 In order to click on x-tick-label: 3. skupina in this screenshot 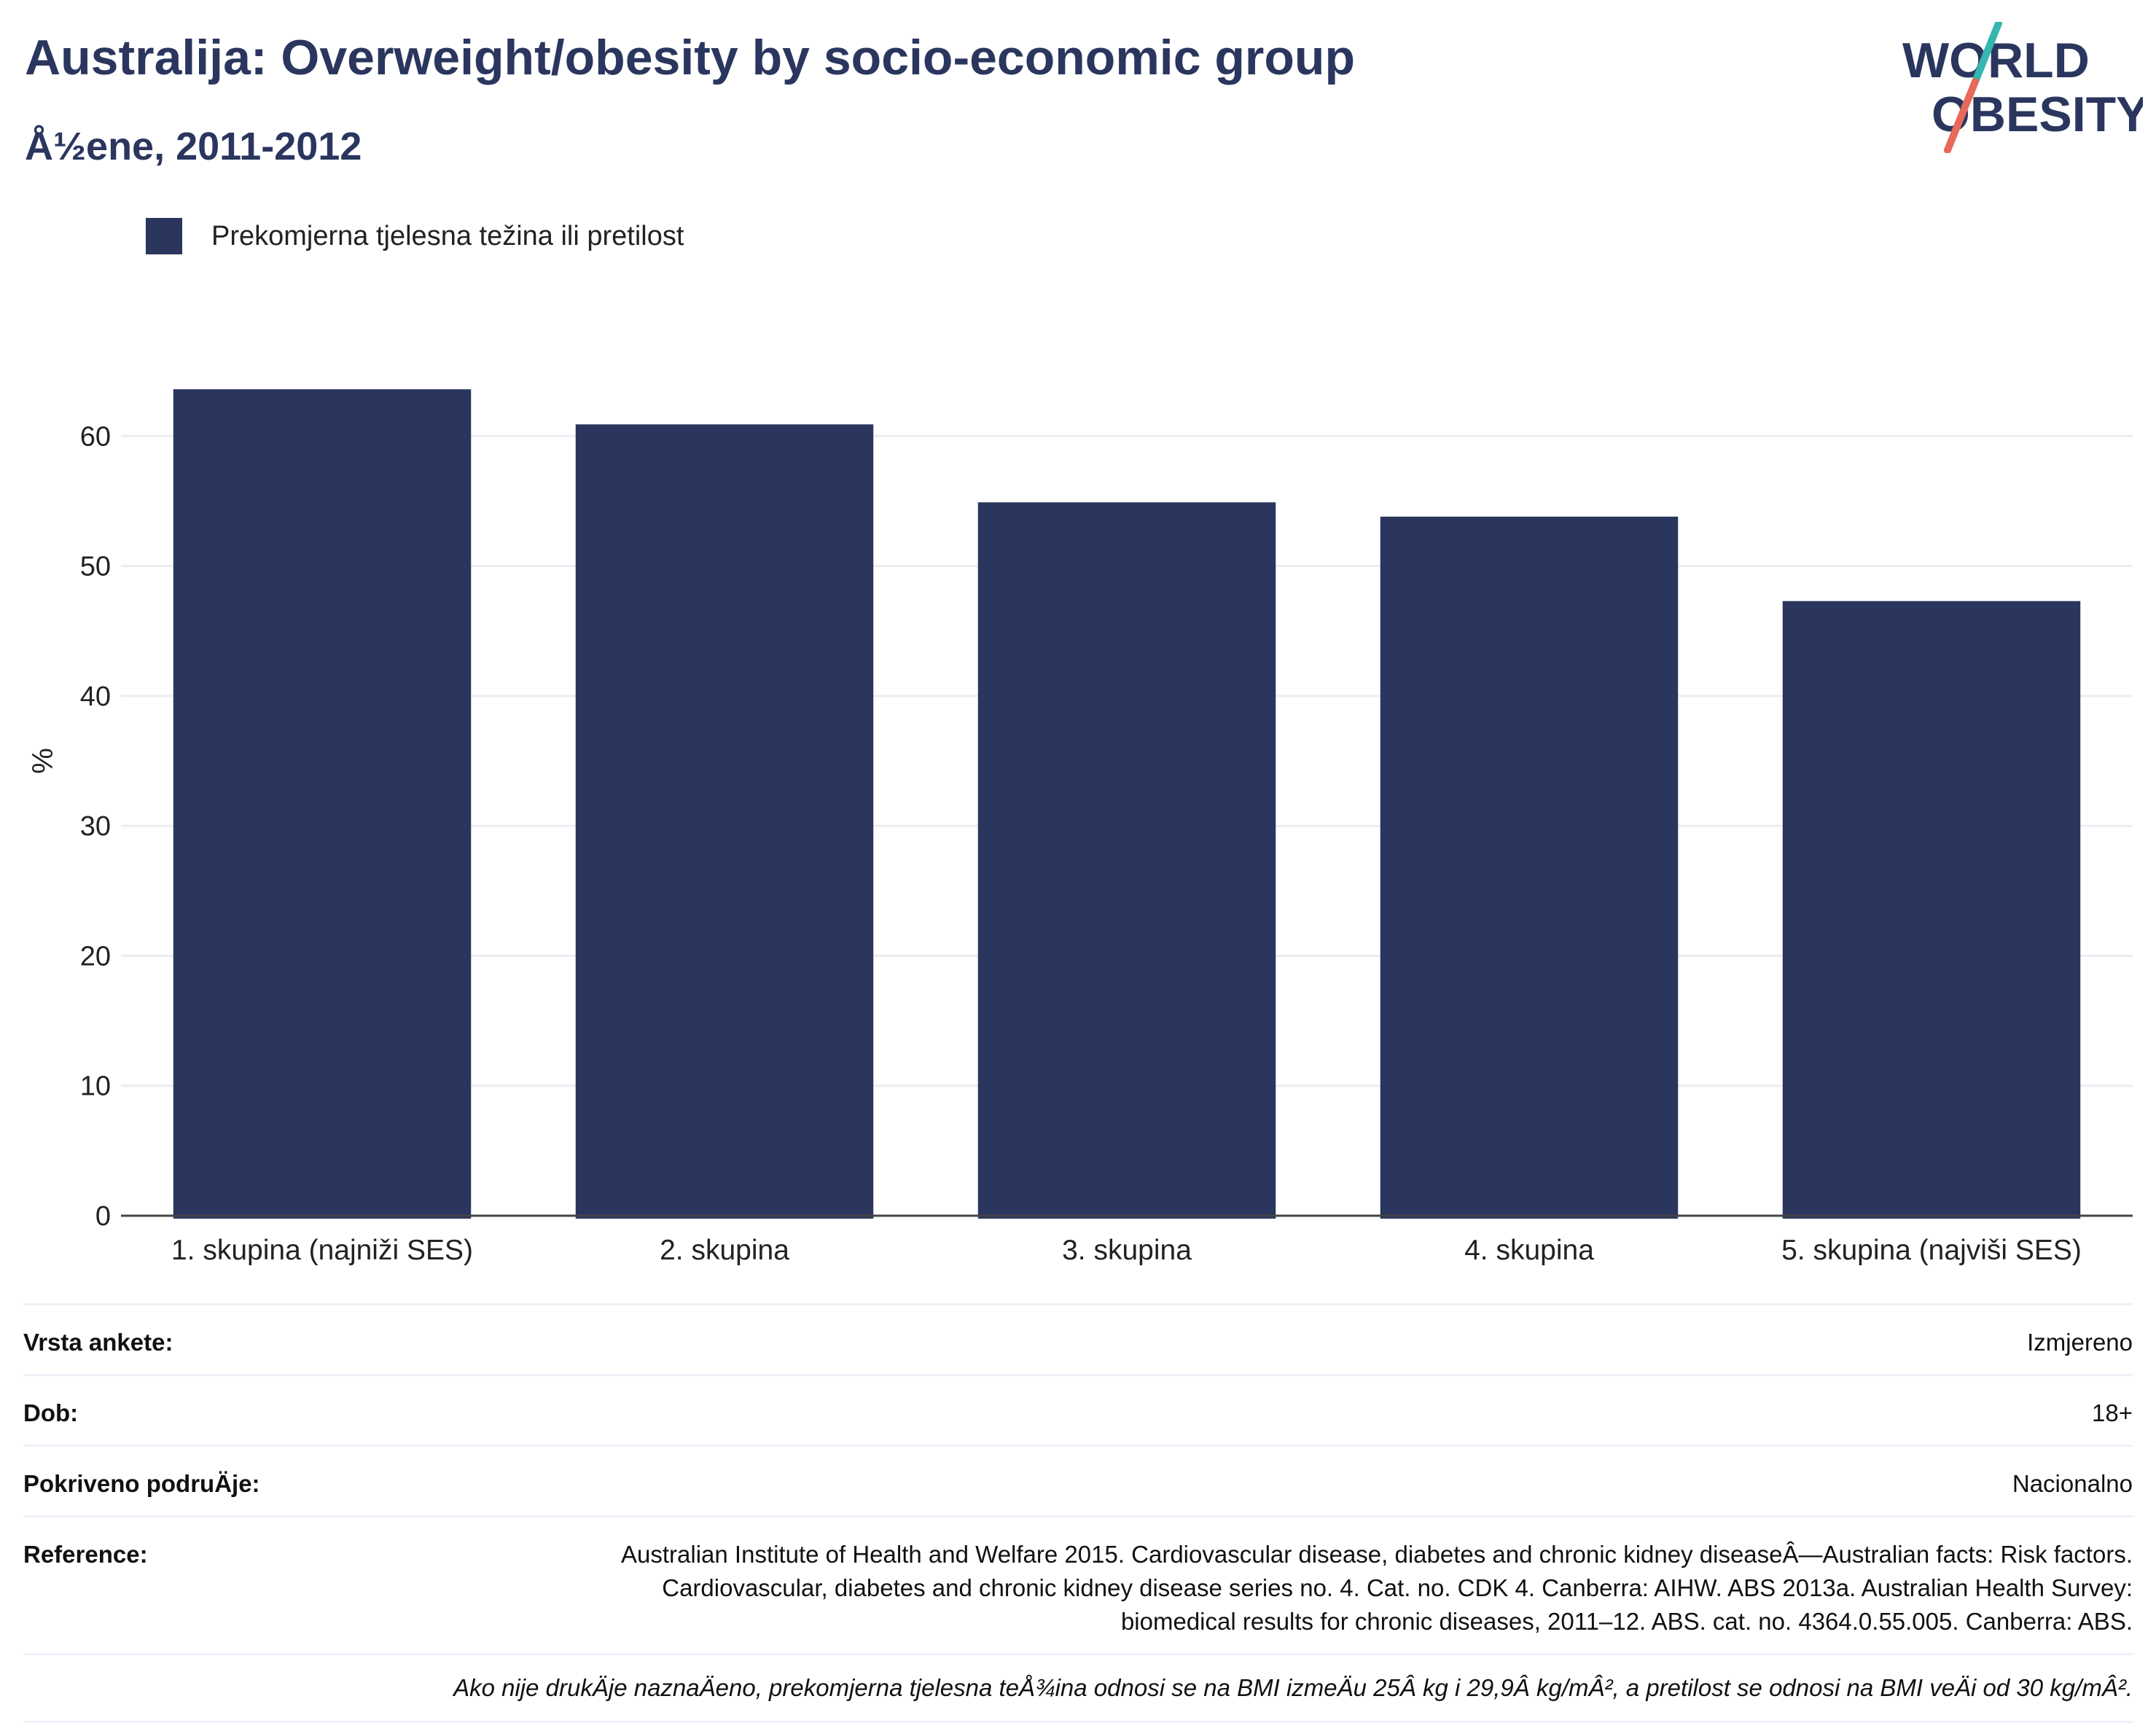, I will do `click(1127, 1250)`.